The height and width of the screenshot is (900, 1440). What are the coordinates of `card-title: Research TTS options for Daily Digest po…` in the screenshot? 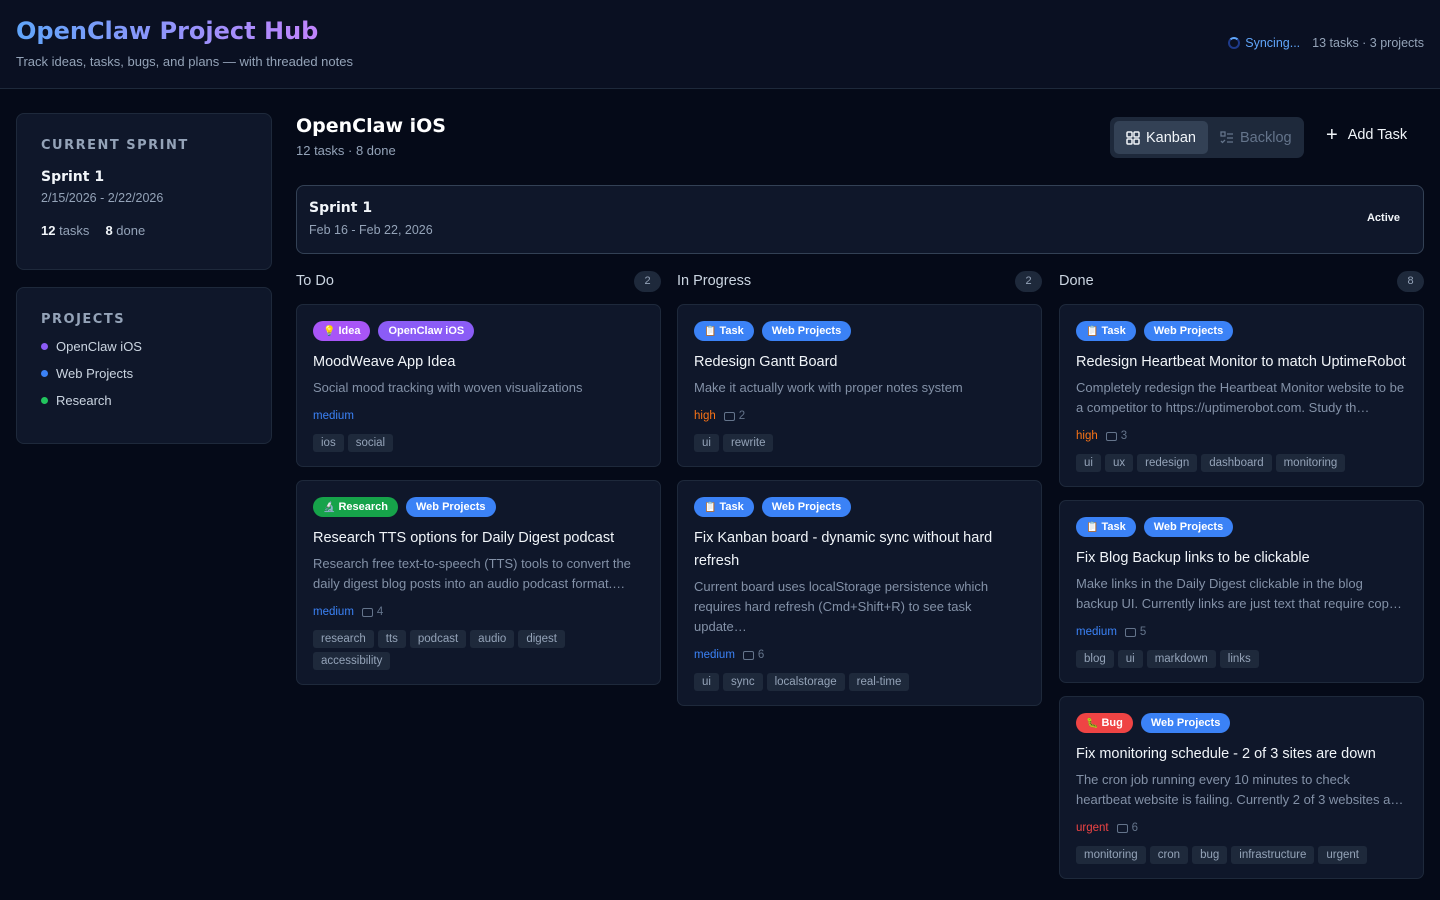 It's located at (464, 538).